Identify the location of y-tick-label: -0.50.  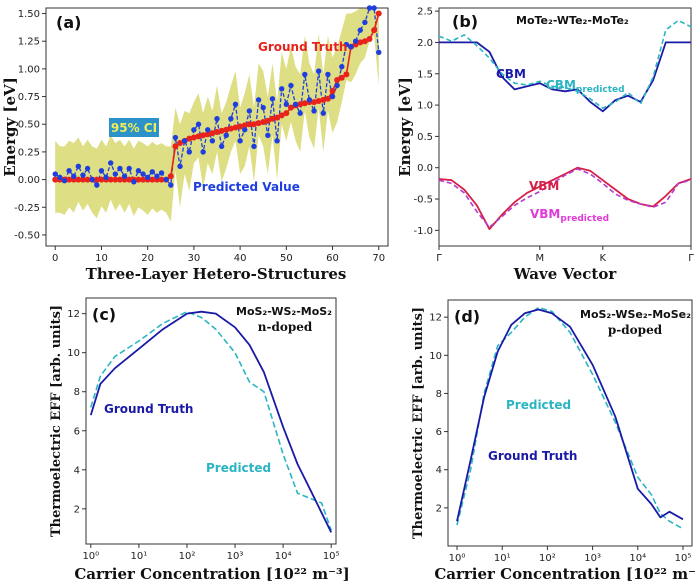
(27, 235).